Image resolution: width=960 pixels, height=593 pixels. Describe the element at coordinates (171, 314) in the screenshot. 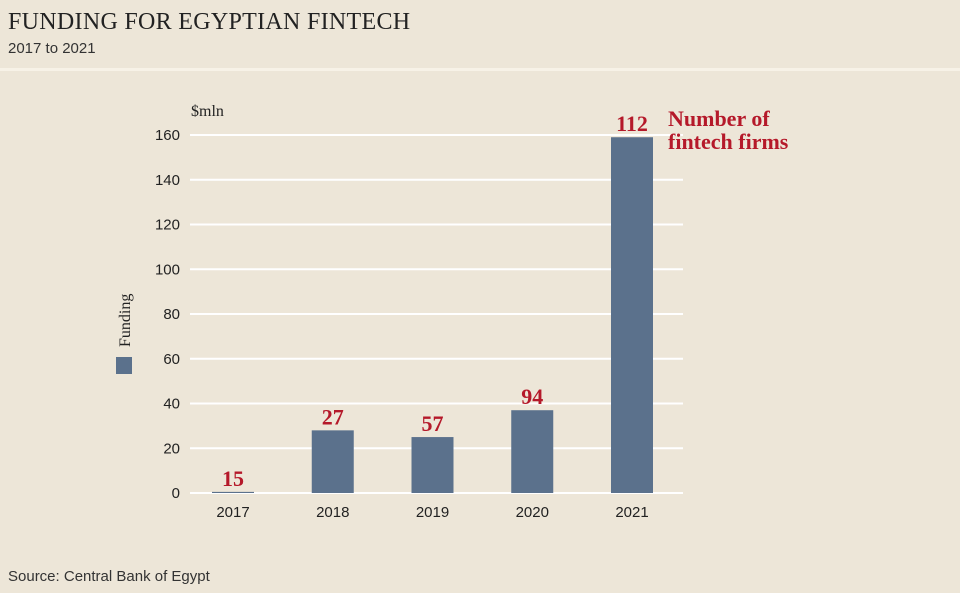

I see `y-tick-label: 80` at that location.